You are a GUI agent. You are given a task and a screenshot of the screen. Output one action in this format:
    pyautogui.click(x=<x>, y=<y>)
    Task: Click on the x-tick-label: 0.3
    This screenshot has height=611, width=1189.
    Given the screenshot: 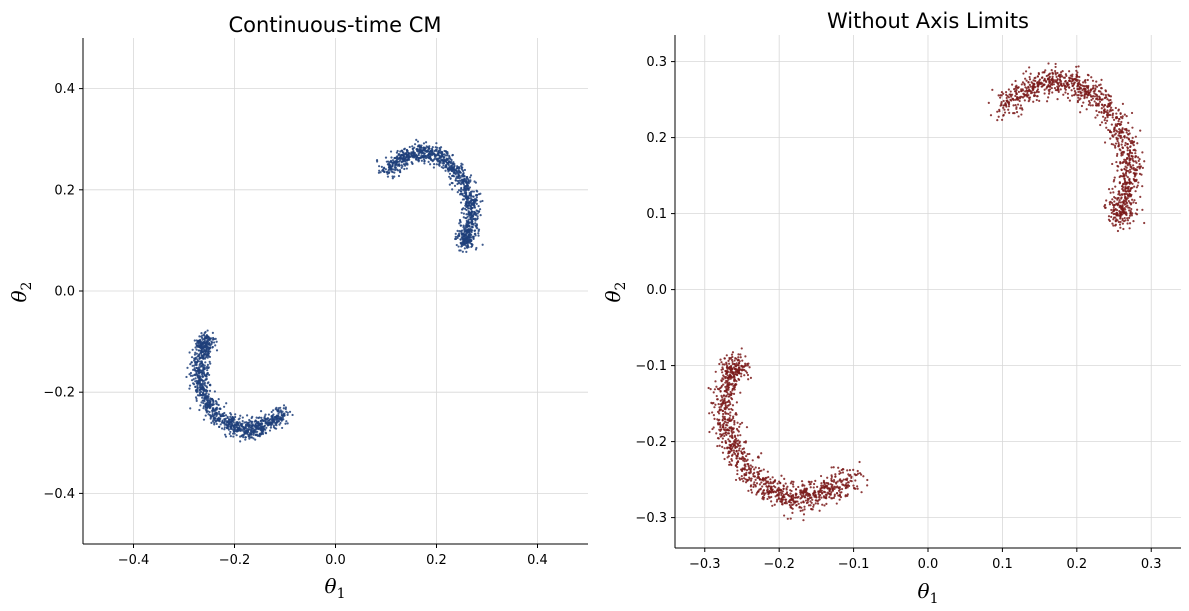 What is the action you would take?
    pyautogui.click(x=1151, y=564)
    